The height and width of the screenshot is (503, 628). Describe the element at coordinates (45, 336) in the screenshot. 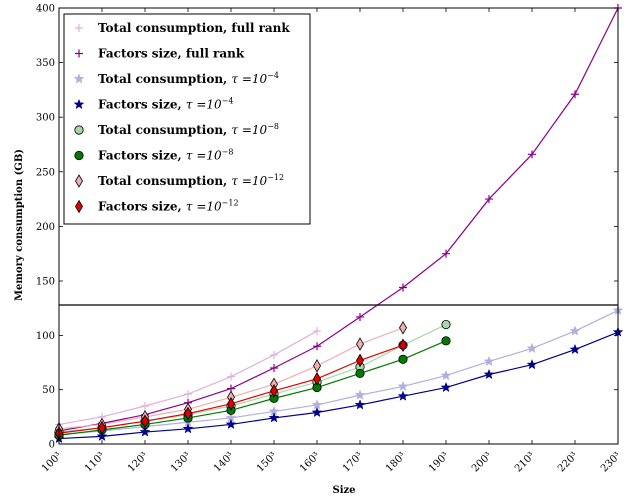

I see `y-tick-label-lower: 100` at that location.